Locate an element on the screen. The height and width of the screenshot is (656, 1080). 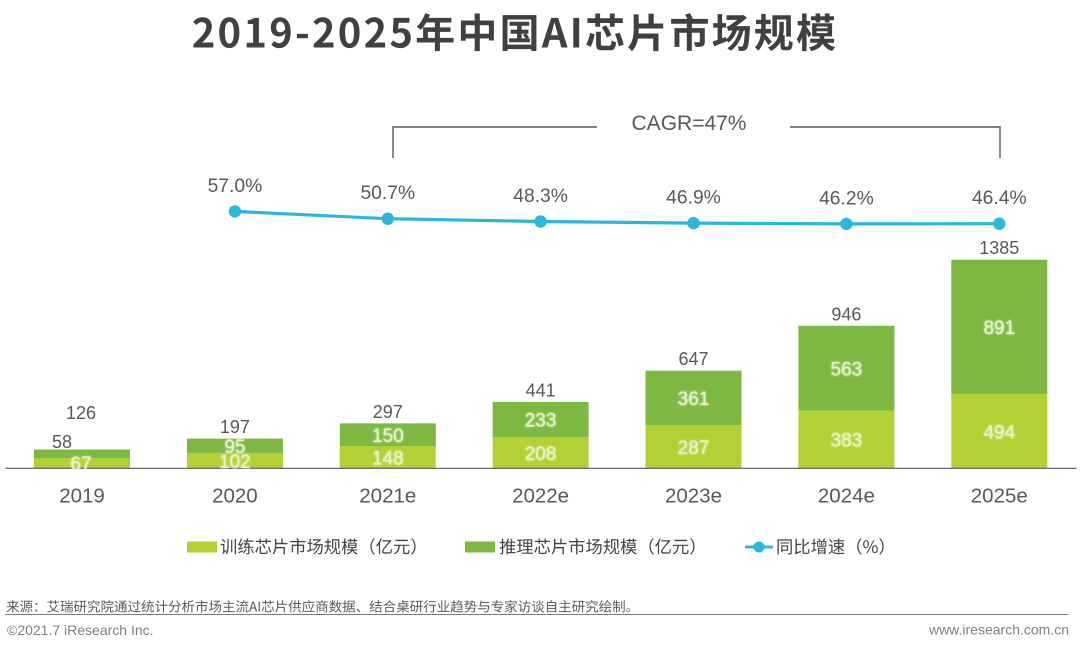
svg-text: 208 is located at coordinates (541, 454).